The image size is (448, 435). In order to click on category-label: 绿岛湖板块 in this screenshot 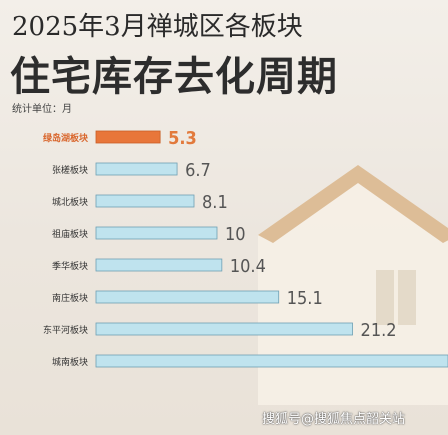, I will do `click(66, 138)`.